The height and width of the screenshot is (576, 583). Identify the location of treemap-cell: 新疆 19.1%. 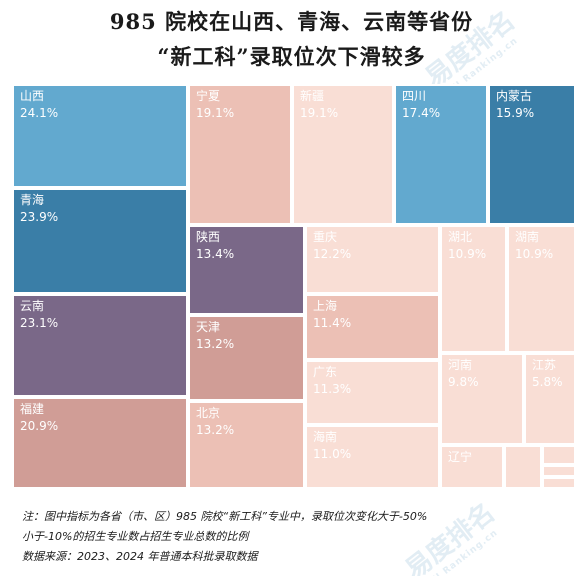
(343, 154).